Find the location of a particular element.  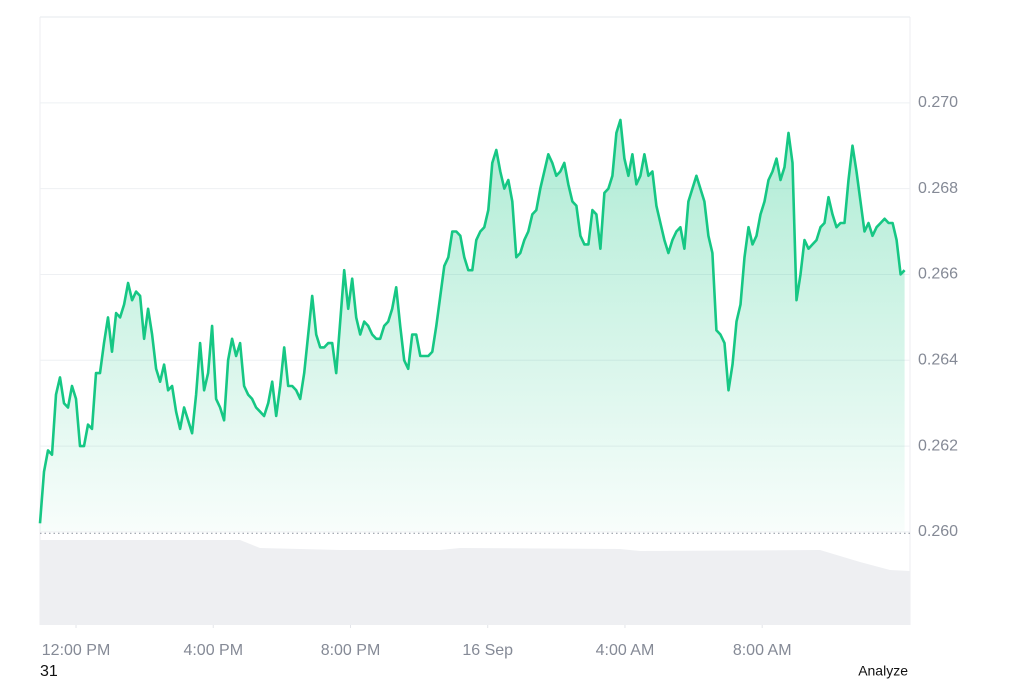

volume-band is located at coordinates (475, 582).